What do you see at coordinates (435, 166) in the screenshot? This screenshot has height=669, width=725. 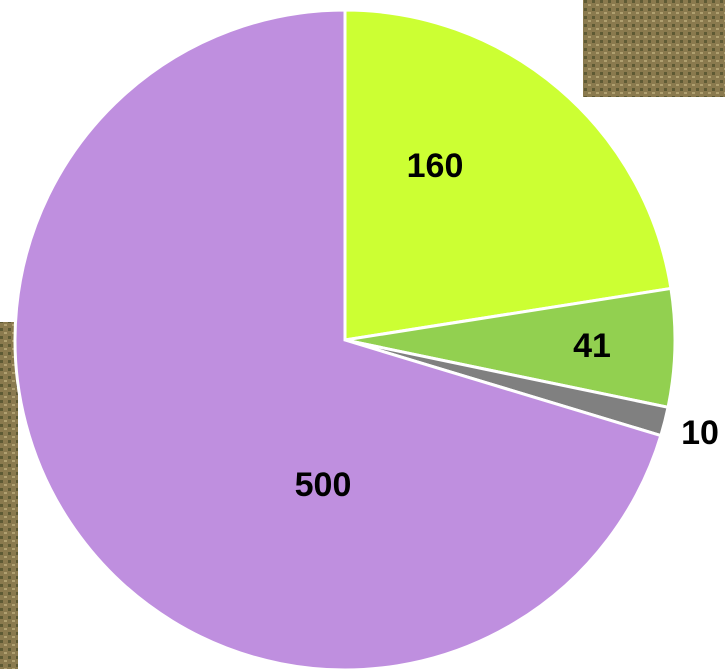 I see `data-label: 160` at bounding box center [435, 166].